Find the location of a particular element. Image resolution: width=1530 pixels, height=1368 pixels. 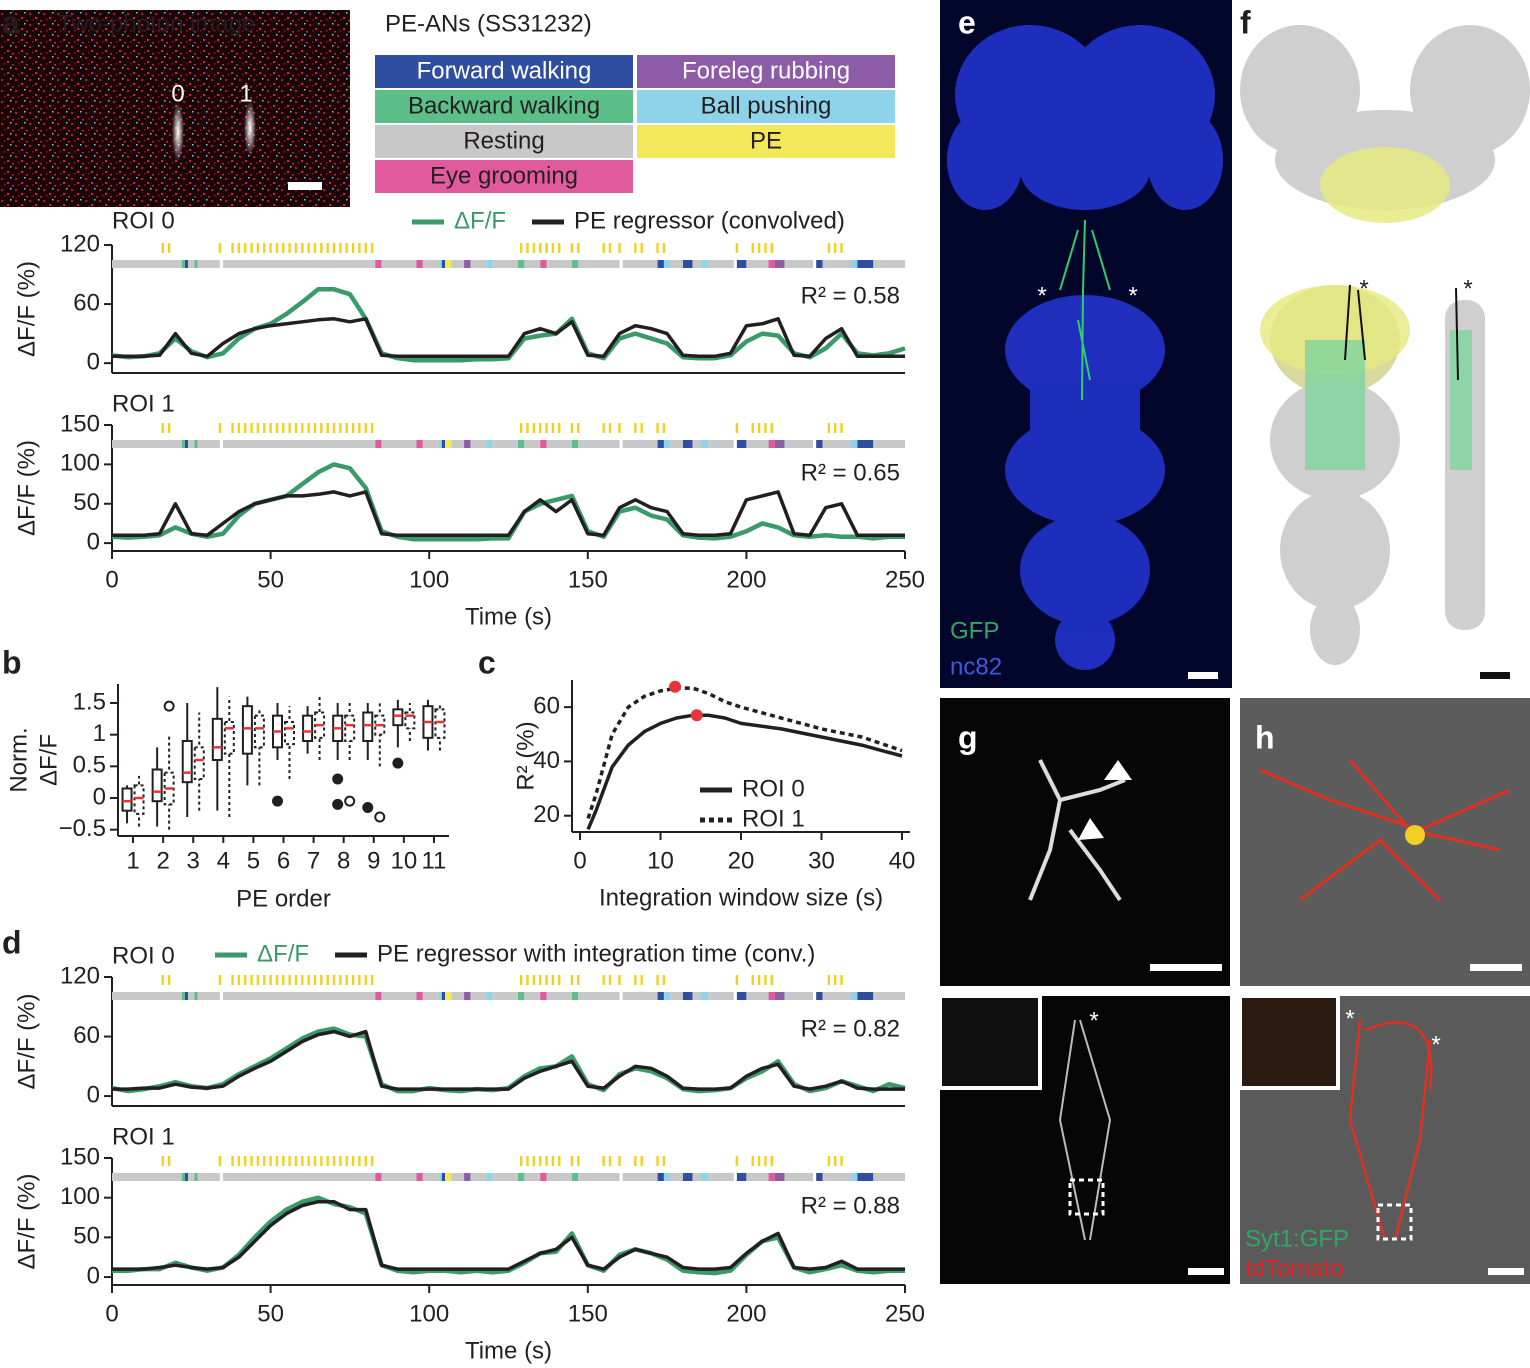

stain-label: nc82 is located at coordinates (976, 666).